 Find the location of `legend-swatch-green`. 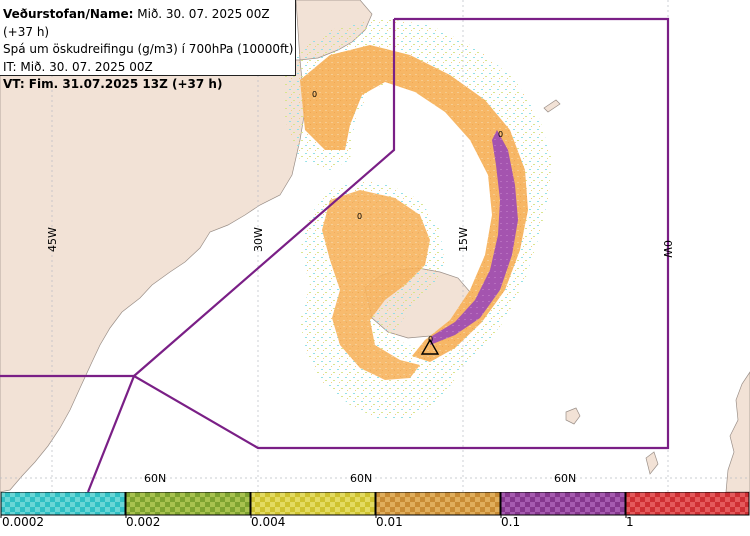

legend-swatch-green is located at coordinates (188, 503).